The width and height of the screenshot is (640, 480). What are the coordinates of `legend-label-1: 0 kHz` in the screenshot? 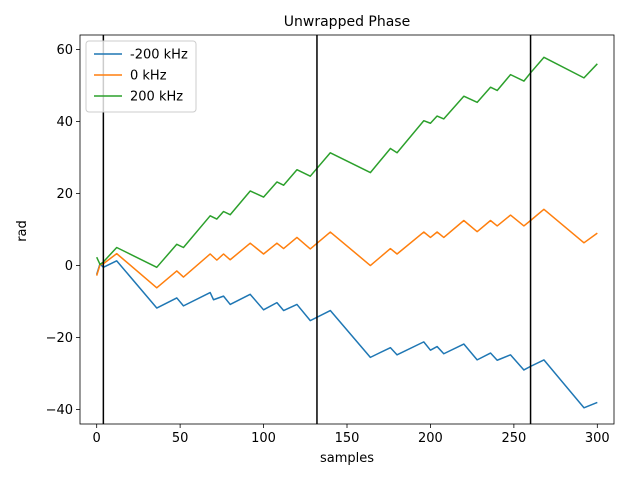 It's located at (148, 76).